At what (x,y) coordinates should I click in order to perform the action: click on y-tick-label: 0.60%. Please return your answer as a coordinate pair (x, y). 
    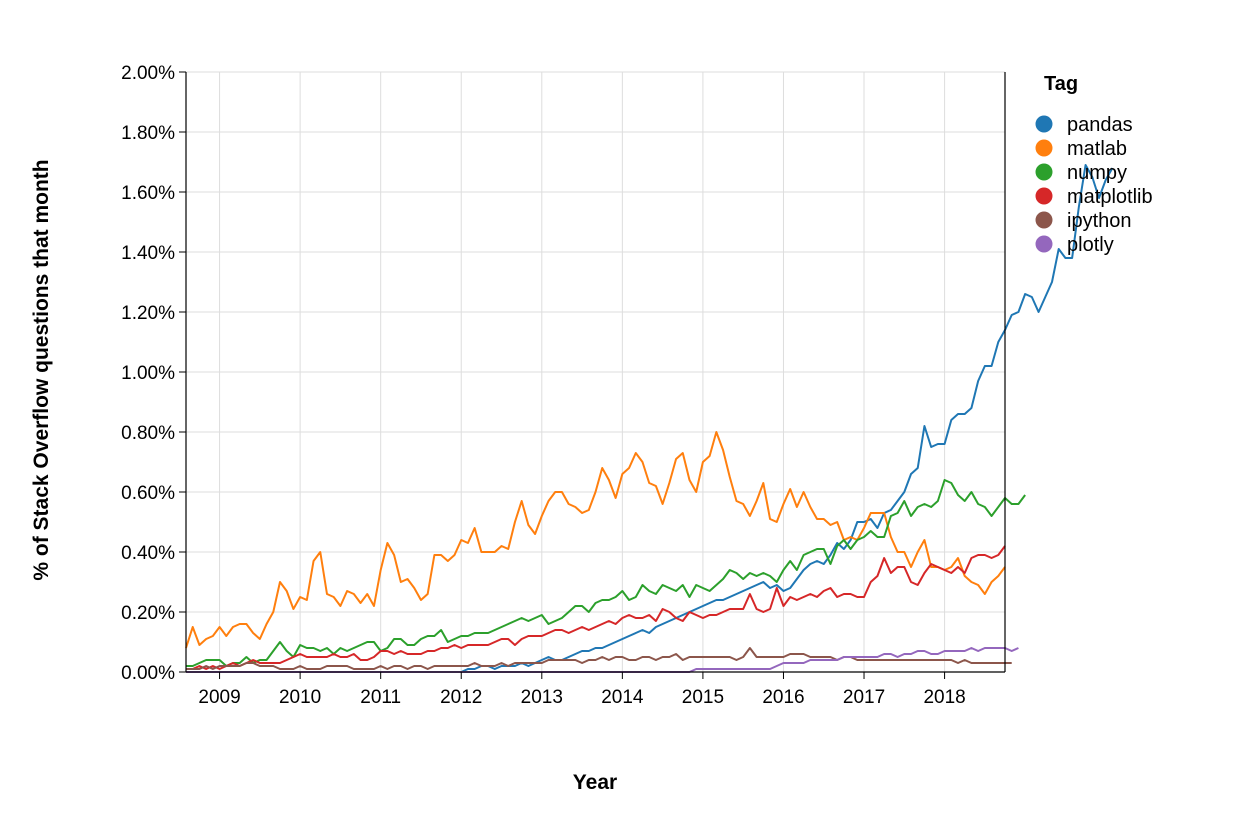
    Looking at the image, I should click on (148, 493).